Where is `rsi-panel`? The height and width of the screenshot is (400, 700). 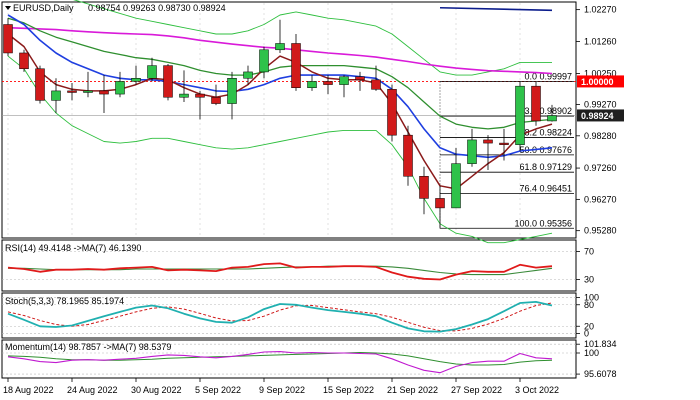 rsi-panel is located at coordinates (289, 265).